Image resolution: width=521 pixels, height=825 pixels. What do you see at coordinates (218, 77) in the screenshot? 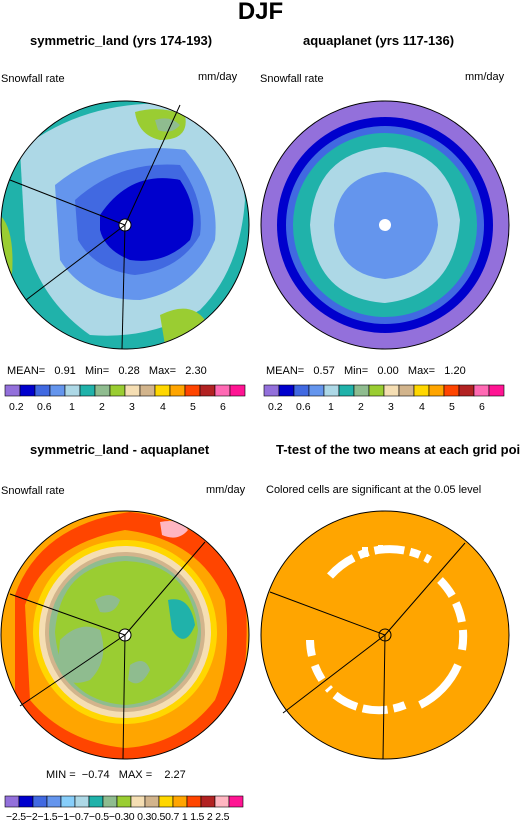
I see `units-label-land: mm/day` at bounding box center [218, 77].